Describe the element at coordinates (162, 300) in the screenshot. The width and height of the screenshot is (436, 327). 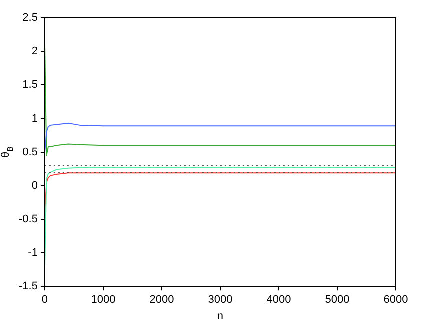
I see `x-tick-label: 2000` at that location.